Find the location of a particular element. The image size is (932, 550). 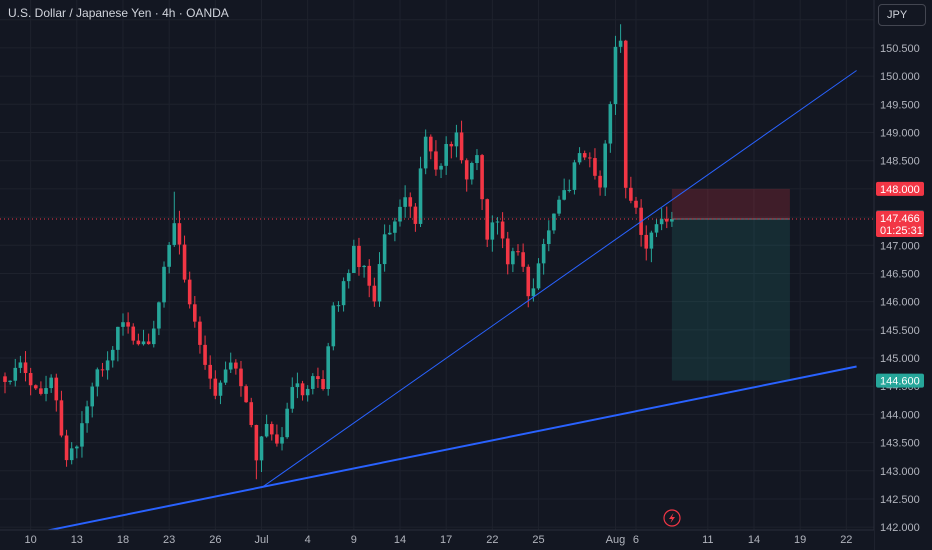

x-tick-label: 17 is located at coordinates (446, 540).